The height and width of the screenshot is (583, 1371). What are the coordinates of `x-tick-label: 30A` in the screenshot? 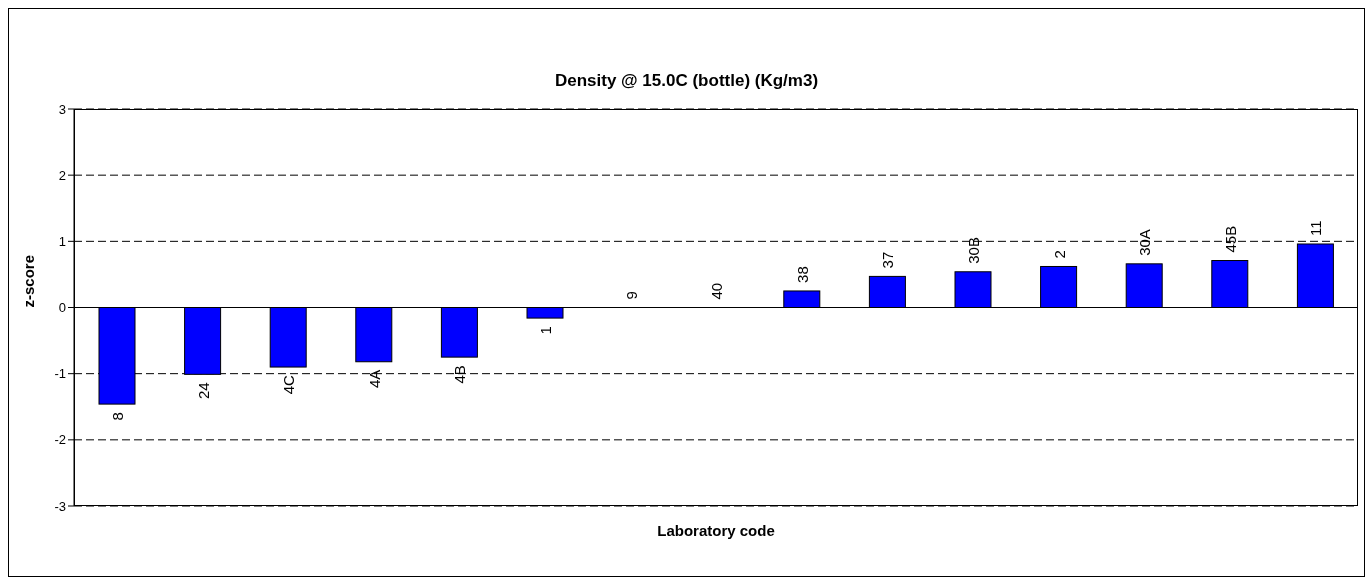 It's located at (1145, 242).